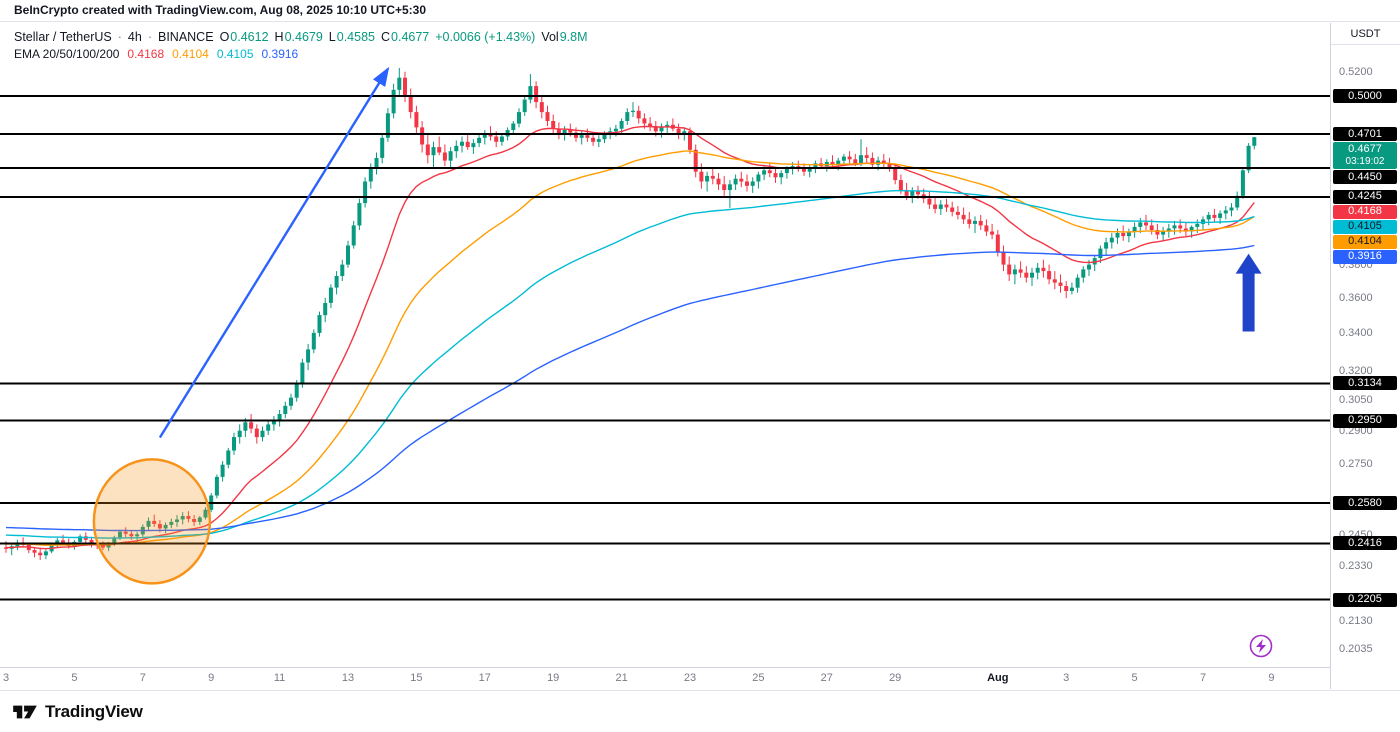 This screenshot has width=1400, height=732. Describe the element at coordinates (665, 678) in the screenshot. I see `time-axis: 3 5 7 9 11 13 15 17 19 21 23 25 27 29 Aug 3 5 7 9` at that location.